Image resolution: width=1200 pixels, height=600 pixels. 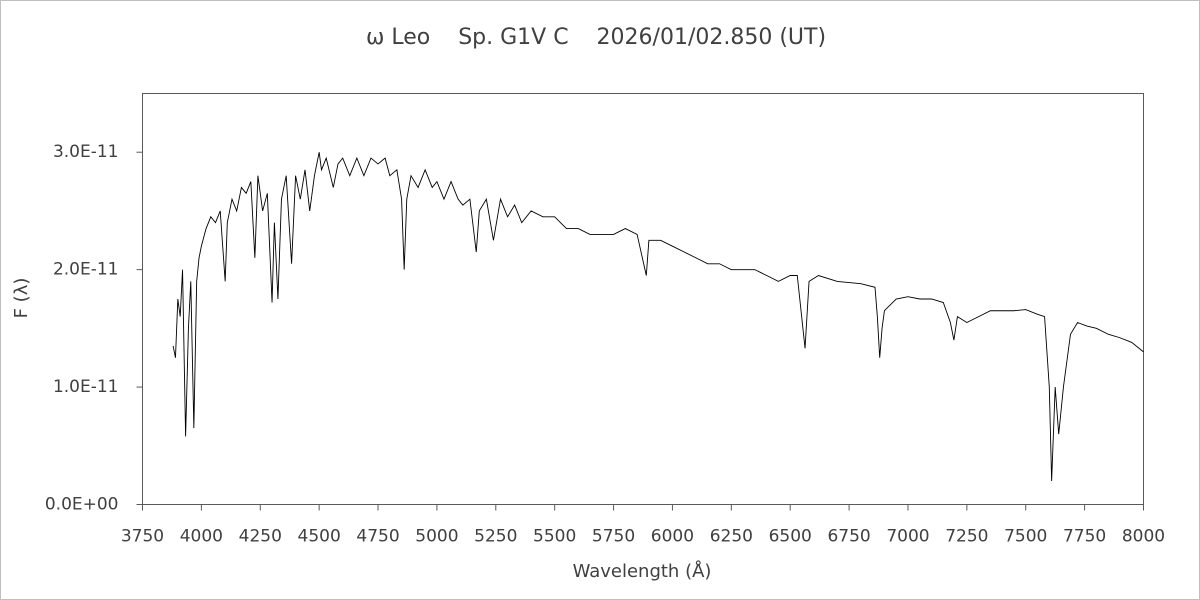 What do you see at coordinates (907, 537) in the screenshot?
I see `x-tick-label: 7000` at bounding box center [907, 537].